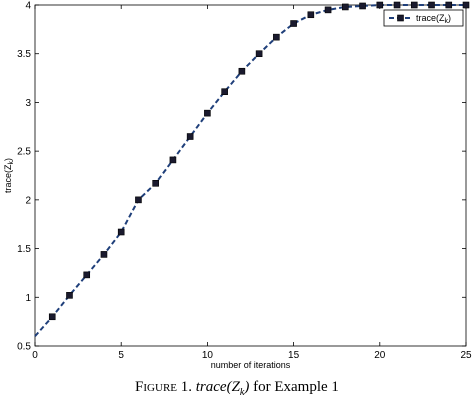 The height and width of the screenshot is (404, 474). I want to click on x-axis-label: number of iterations, so click(251, 365).